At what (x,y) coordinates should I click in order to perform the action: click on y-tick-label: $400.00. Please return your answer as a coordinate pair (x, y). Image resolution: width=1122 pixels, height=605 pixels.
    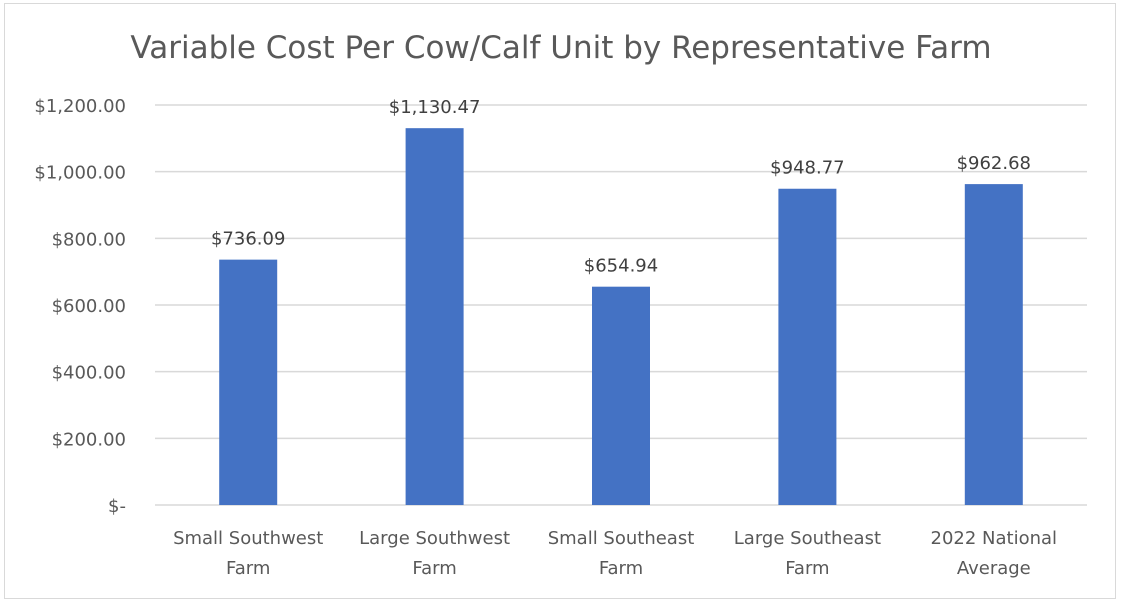
    Looking at the image, I should click on (89, 373).